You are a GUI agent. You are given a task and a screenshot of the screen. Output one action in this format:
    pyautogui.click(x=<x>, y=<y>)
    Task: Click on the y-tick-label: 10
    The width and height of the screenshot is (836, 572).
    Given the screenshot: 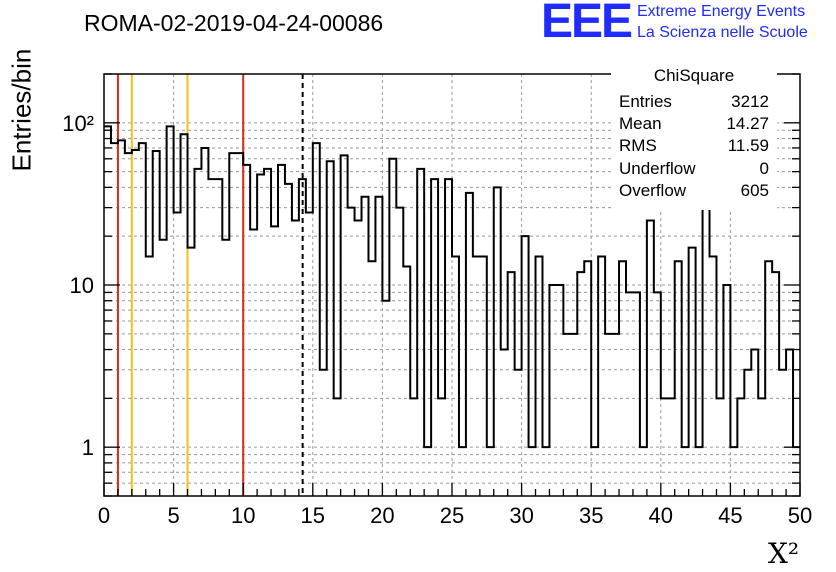 What is the action you would take?
    pyautogui.click(x=82, y=285)
    